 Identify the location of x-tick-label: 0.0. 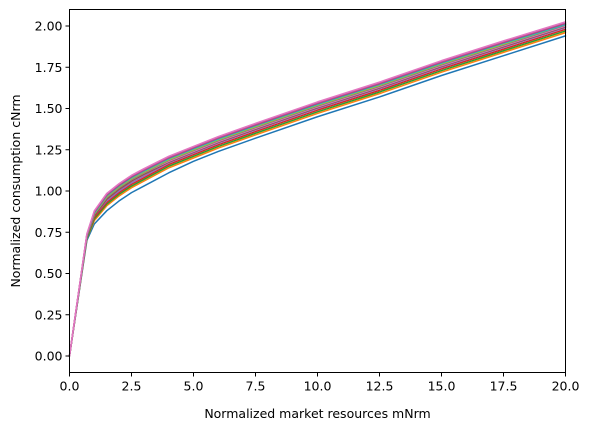
(70, 386).